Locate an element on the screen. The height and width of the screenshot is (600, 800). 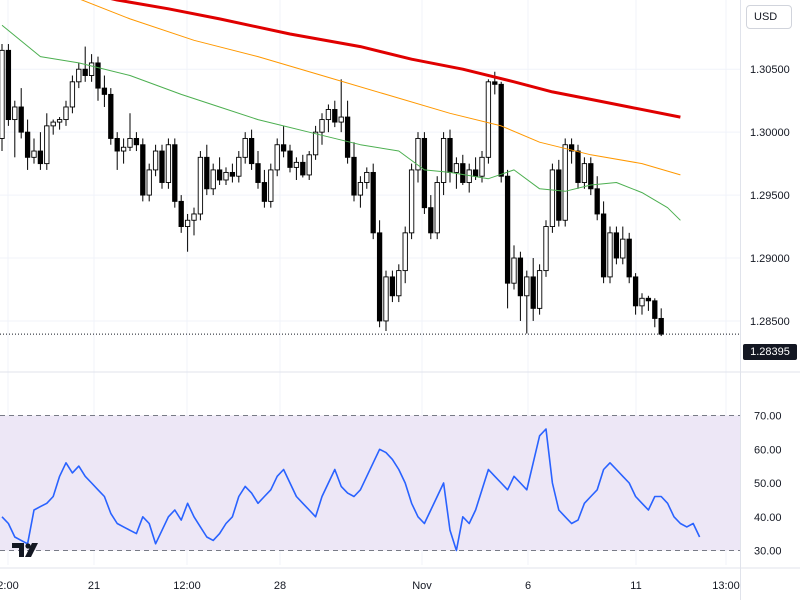
price-tick-label: 1.30000 is located at coordinates (770, 133).